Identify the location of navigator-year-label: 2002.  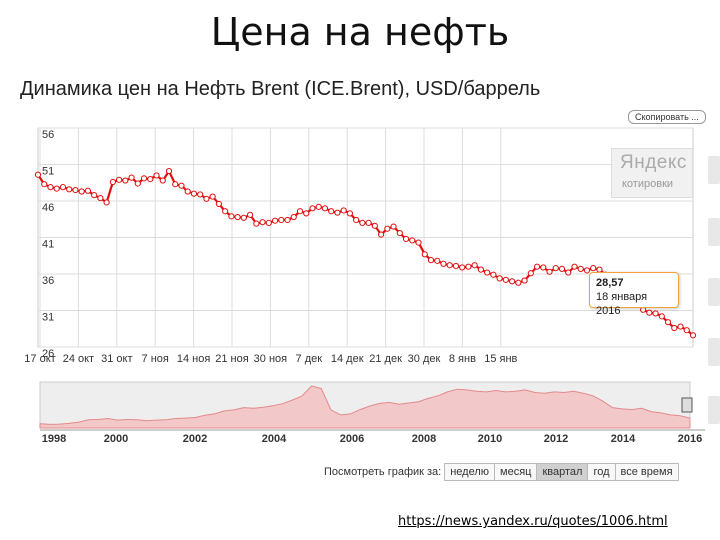
(195, 439).